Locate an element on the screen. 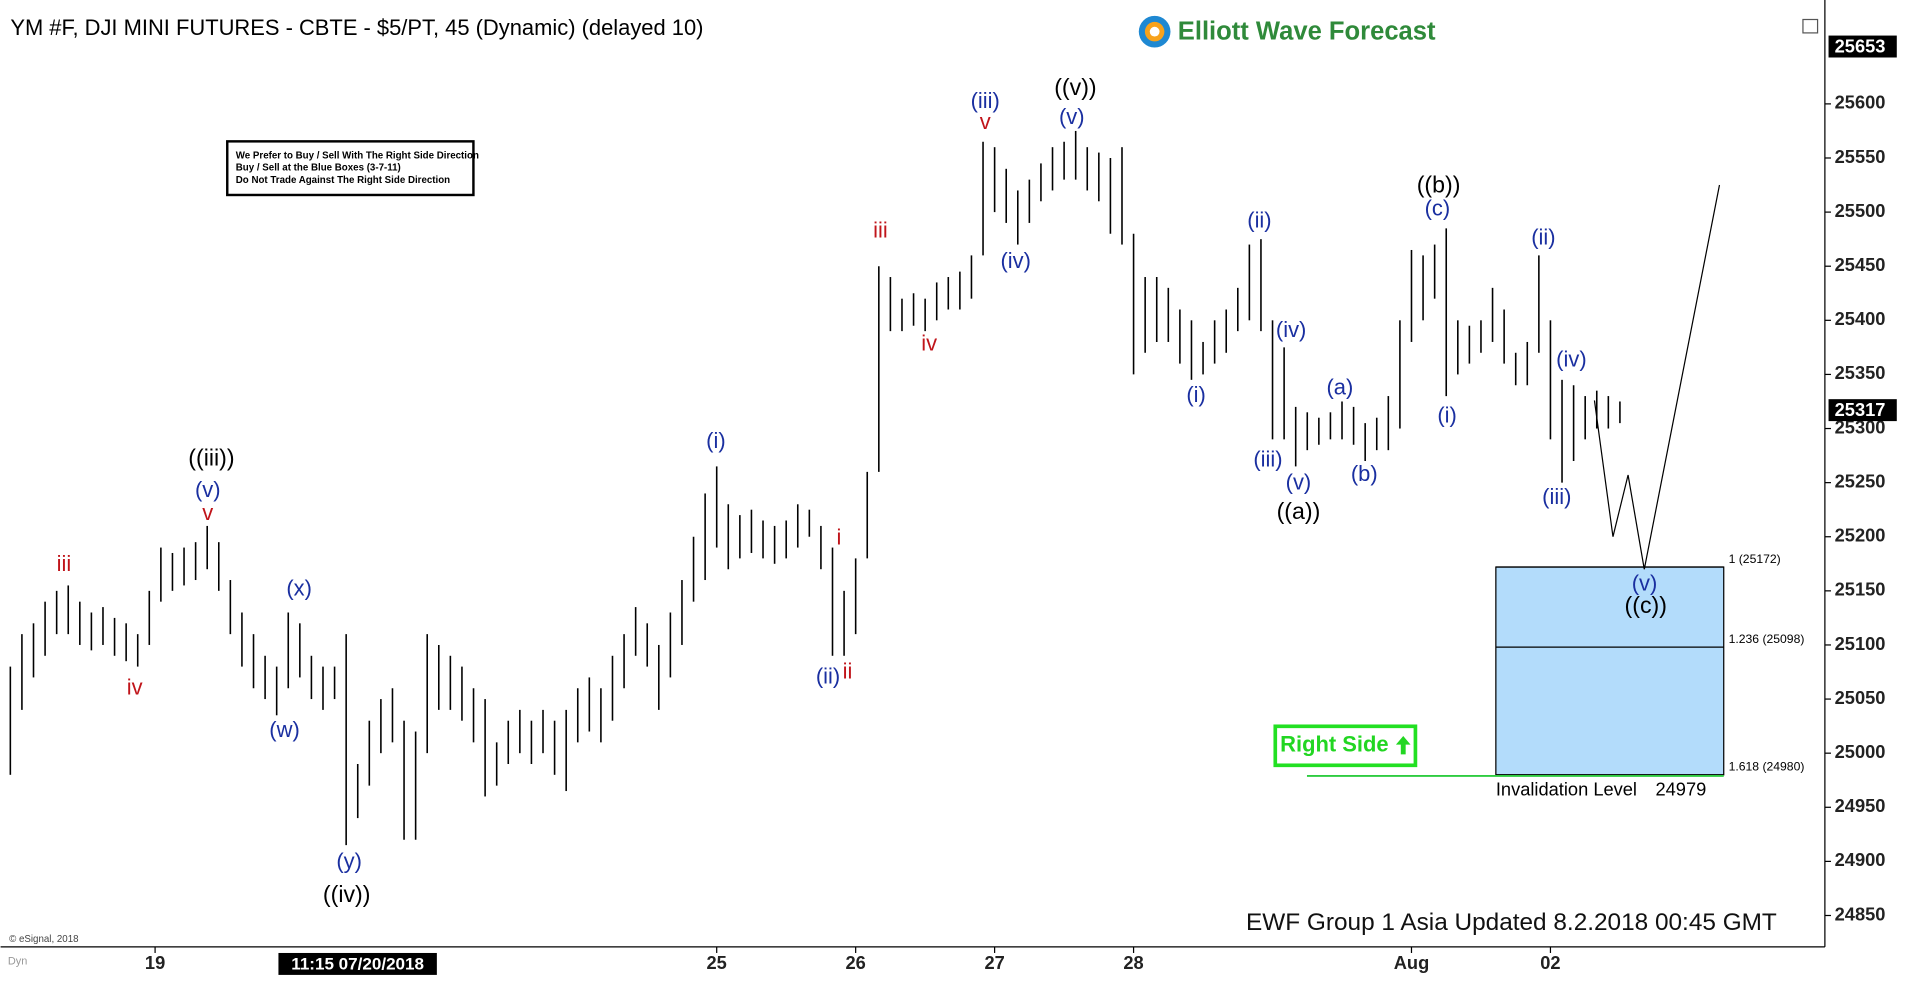 This screenshot has width=1912, height=981. wave-label: (x) is located at coordinates (299, 588).